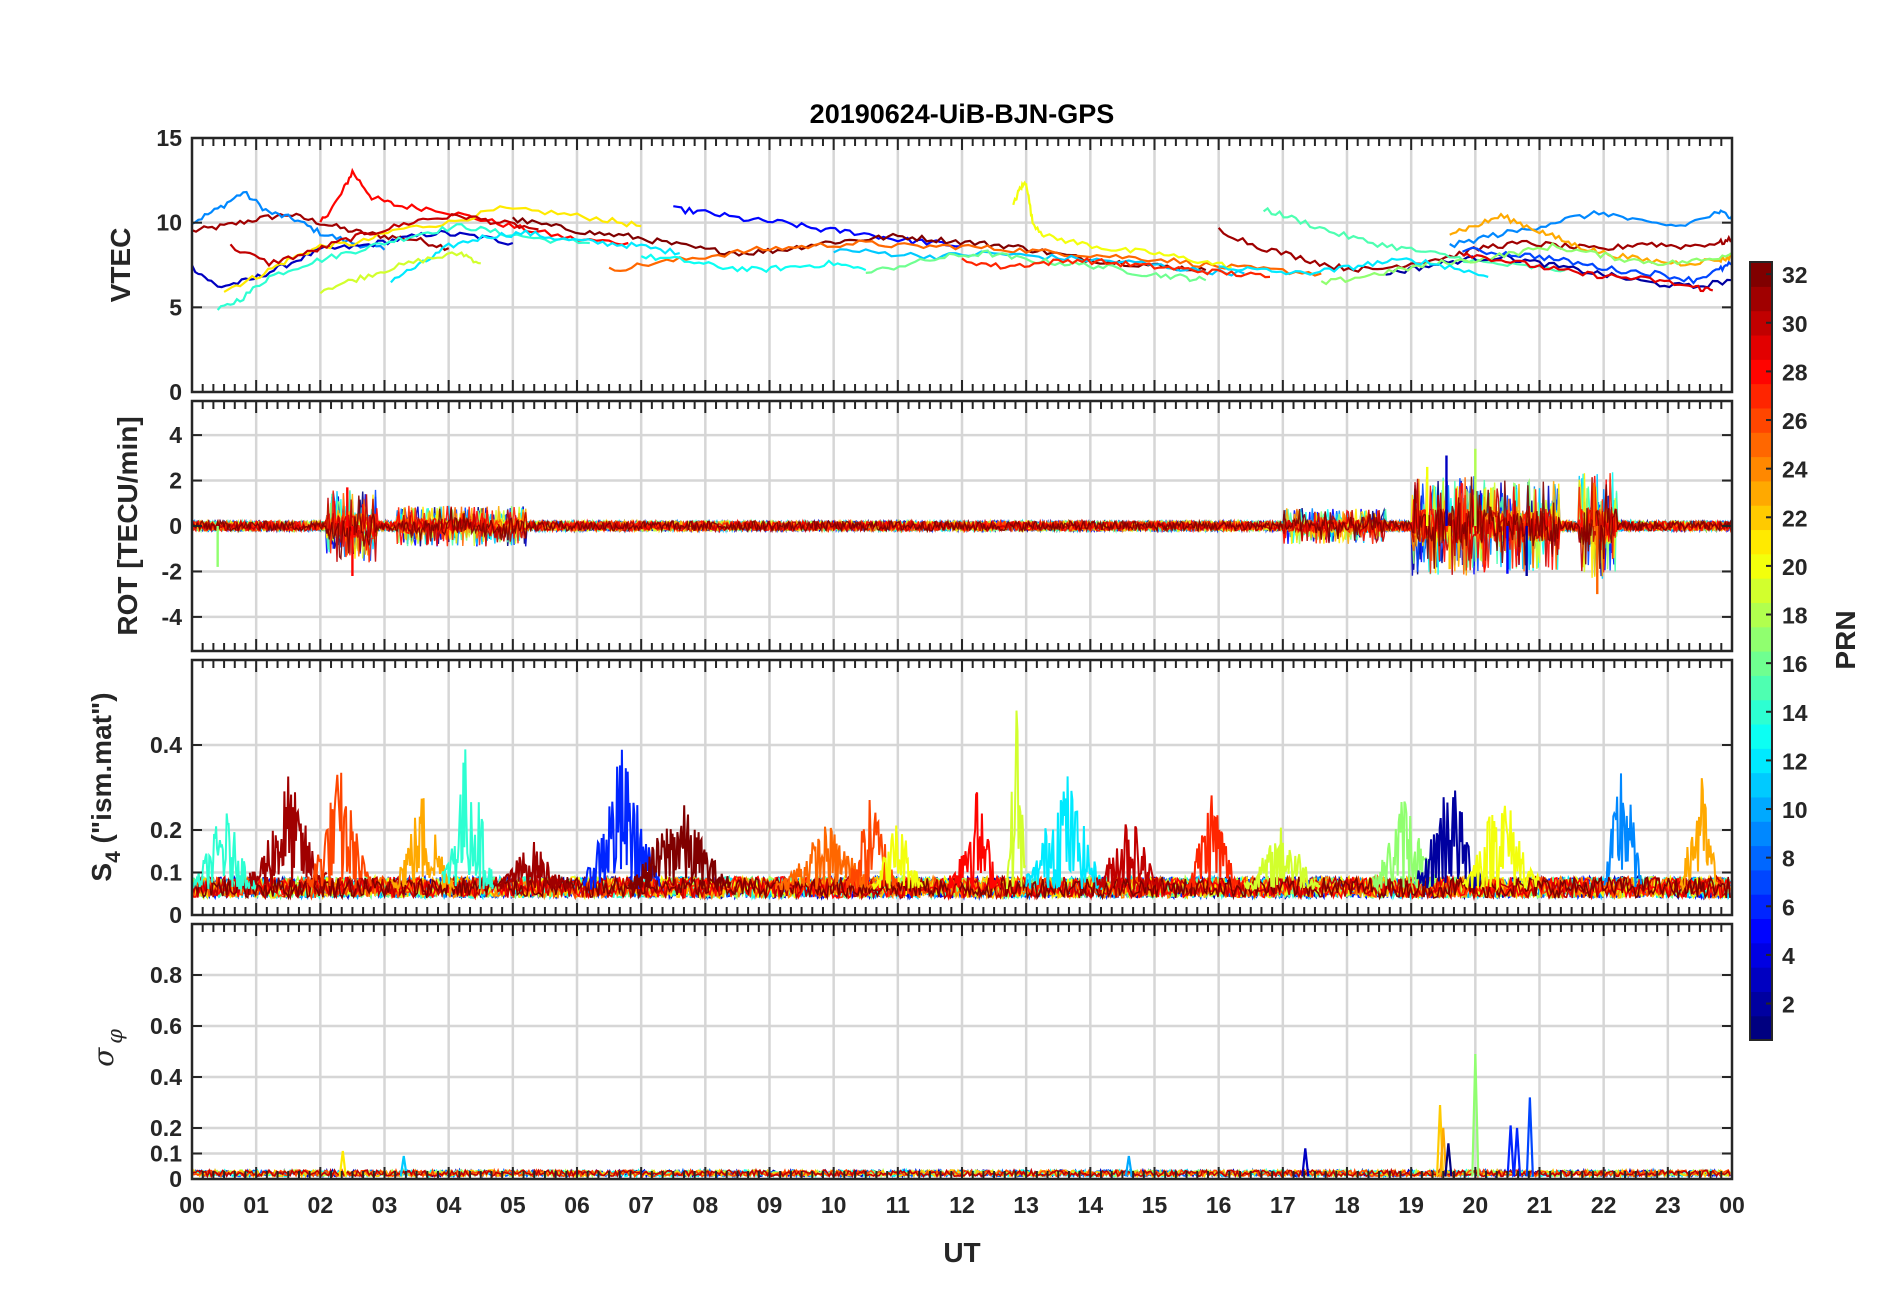 This screenshot has height=1292, width=1902. I want to click on x-tick-label: 15, so click(1155, 1205).